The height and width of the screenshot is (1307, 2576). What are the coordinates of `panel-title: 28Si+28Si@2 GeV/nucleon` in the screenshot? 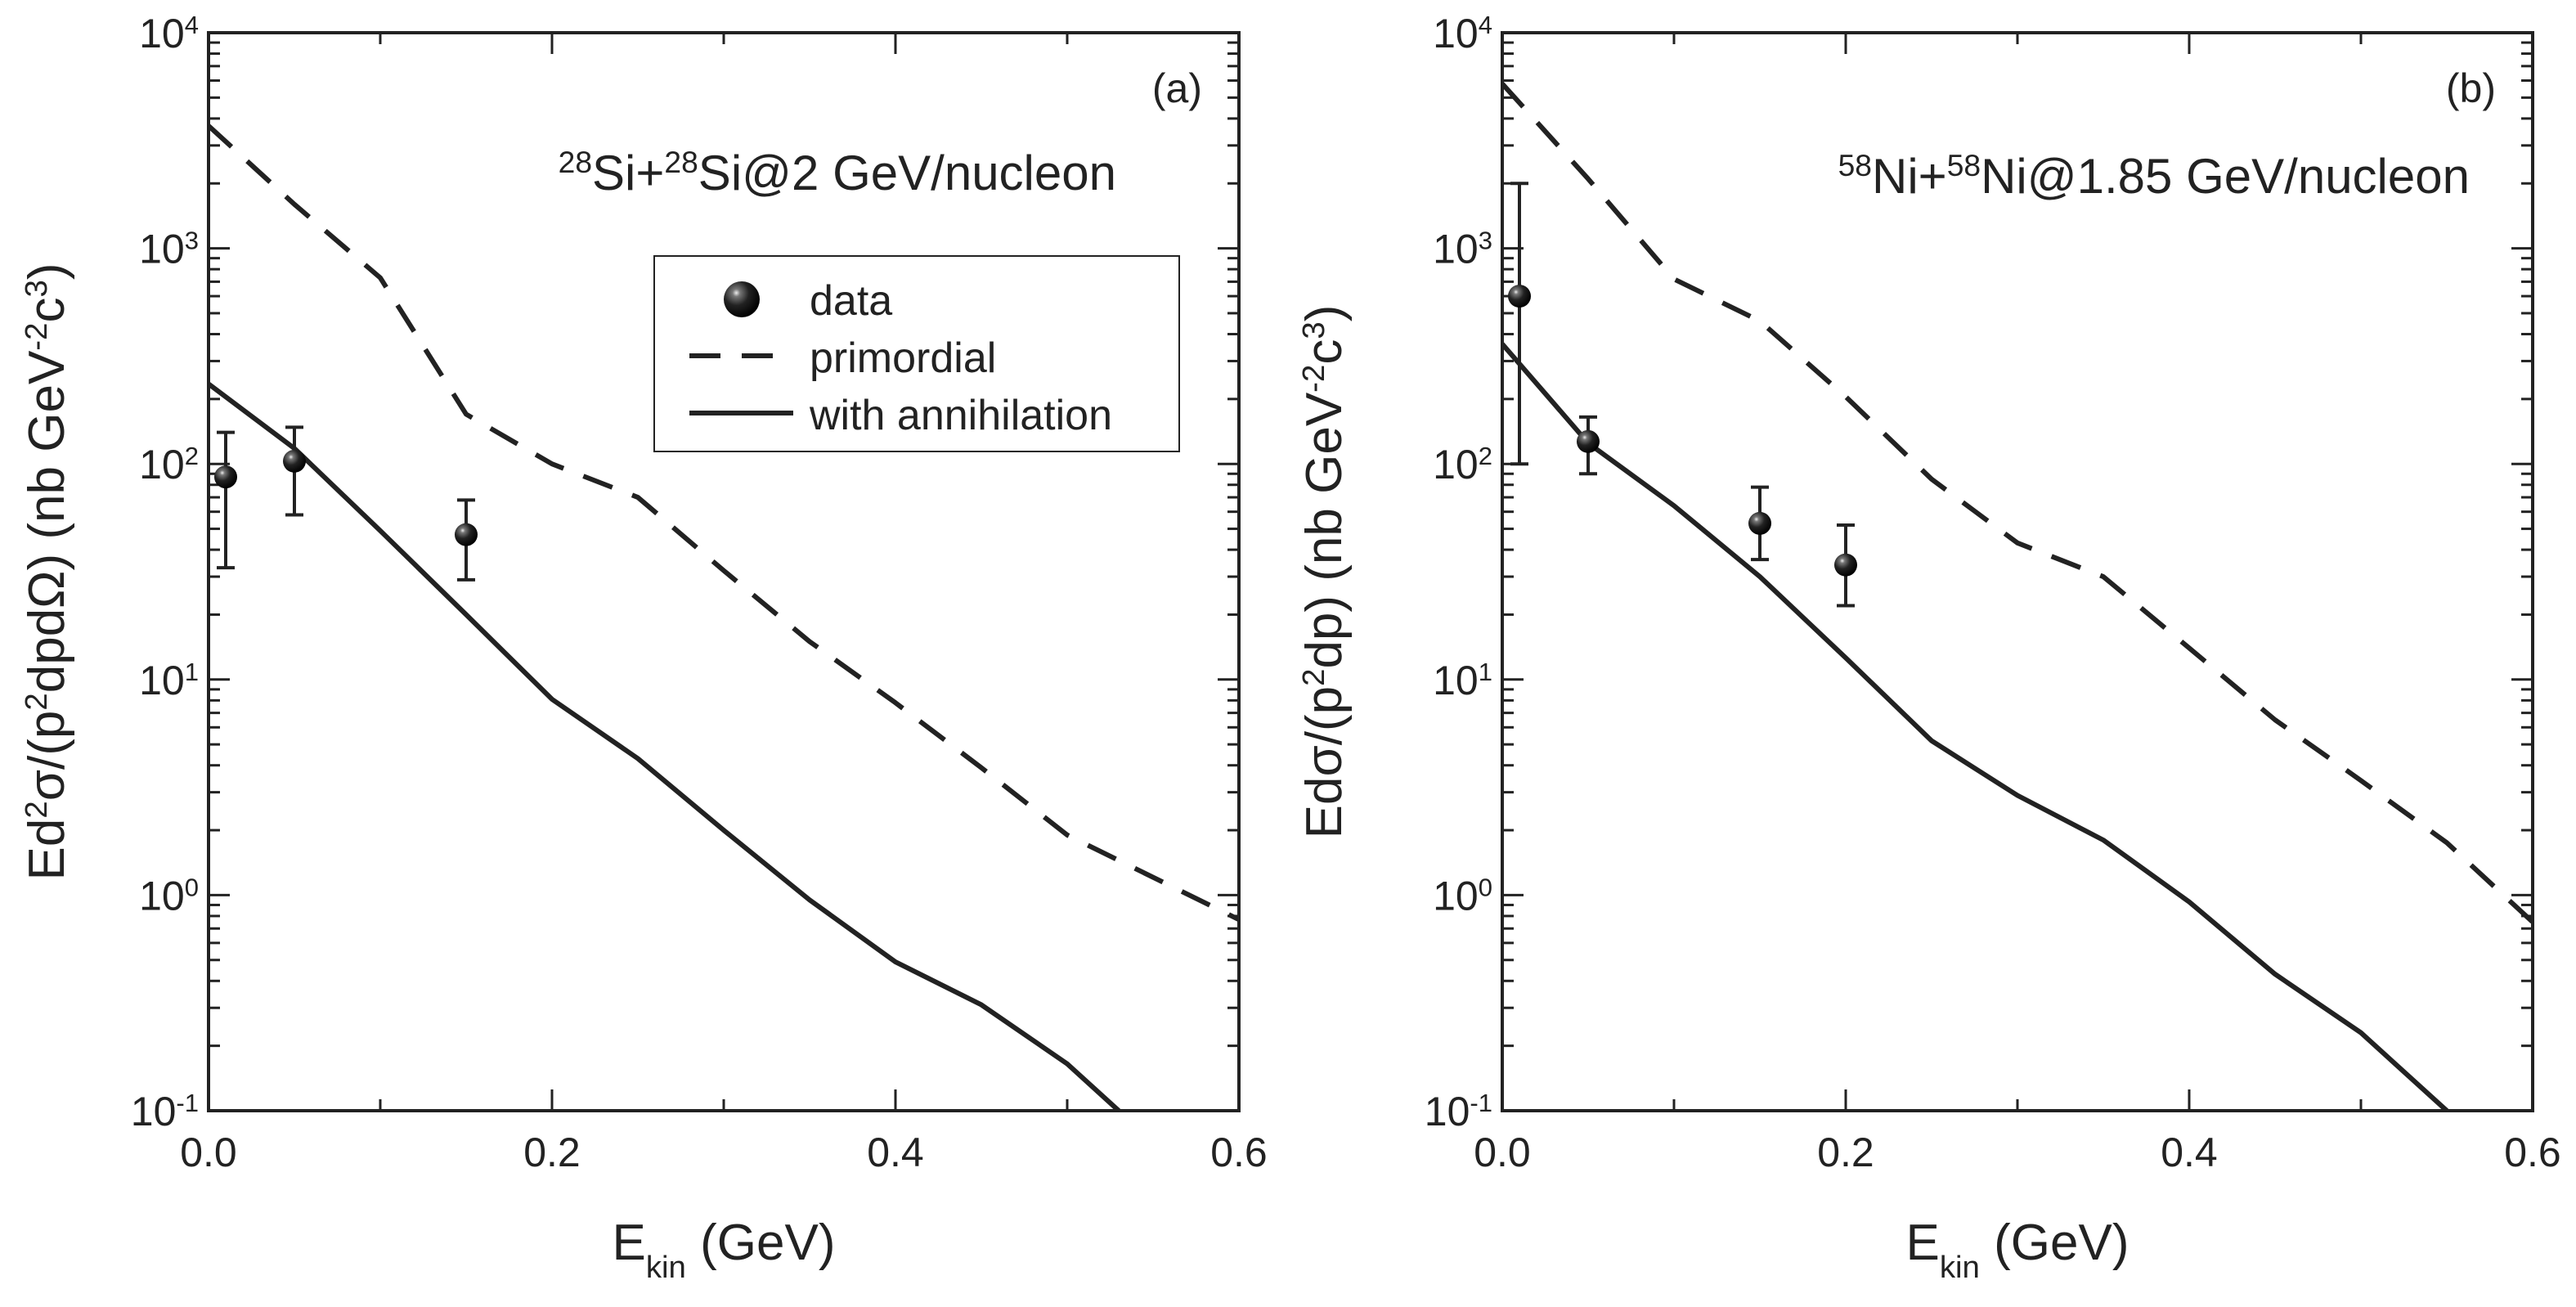 It's located at (838, 172).